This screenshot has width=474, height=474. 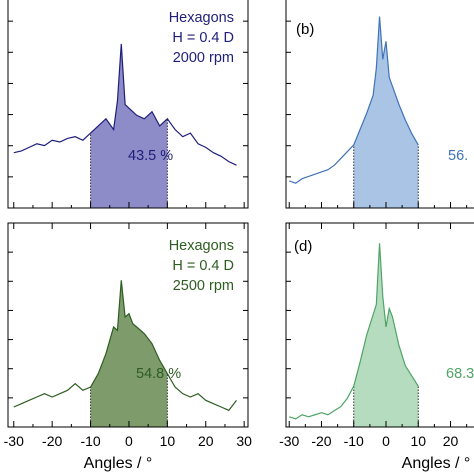 What do you see at coordinates (158, 374) in the screenshot?
I see `percent-label: 54.8 %` at bounding box center [158, 374].